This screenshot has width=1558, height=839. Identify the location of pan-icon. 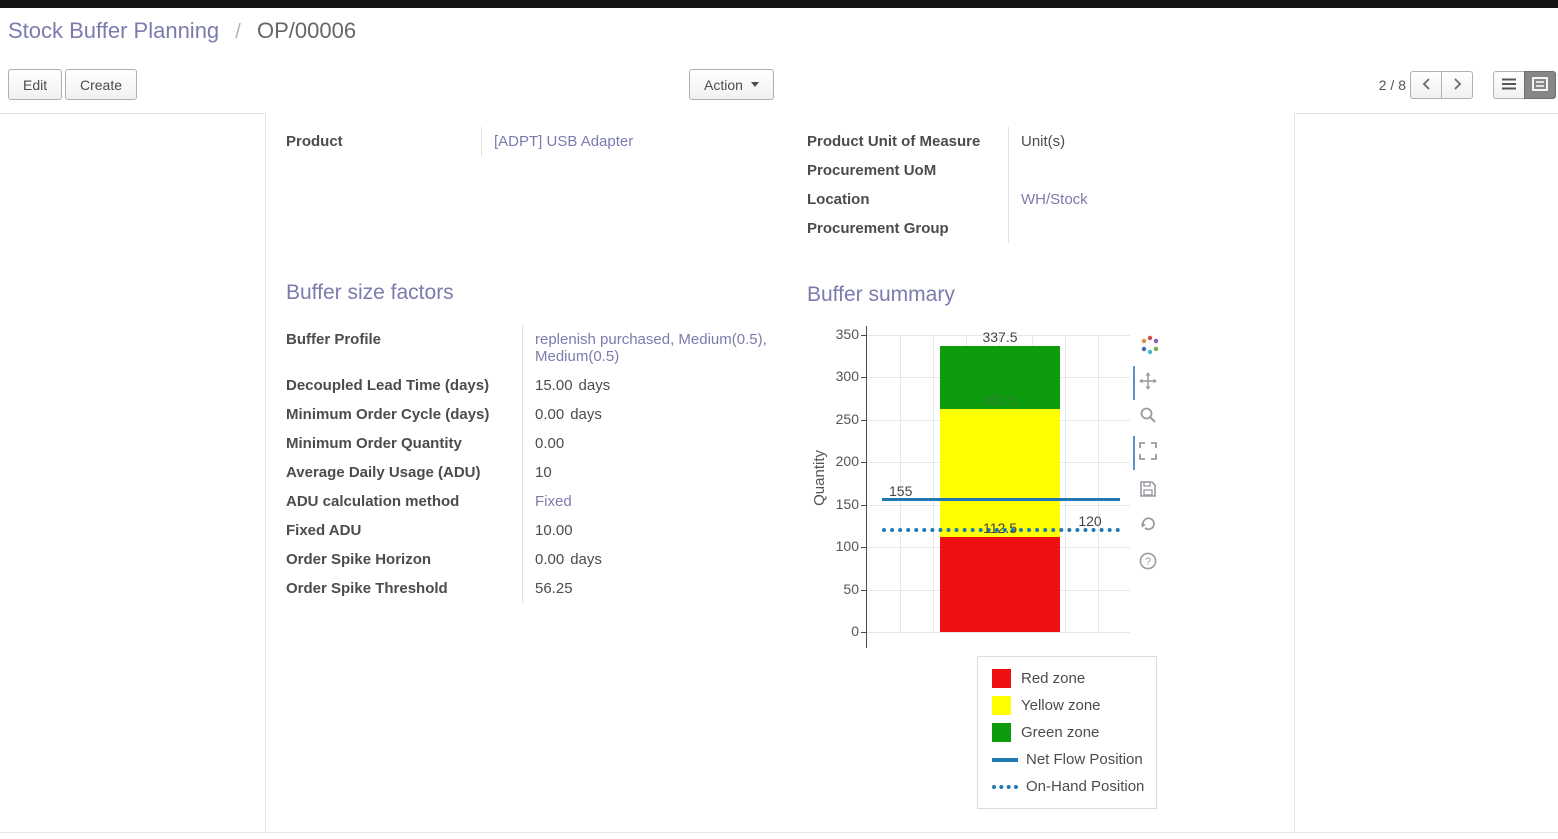
(1150, 383).